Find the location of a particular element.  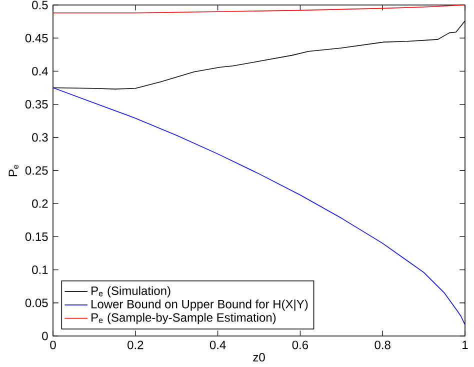

x-tick-label: 0.4 is located at coordinates (218, 345).